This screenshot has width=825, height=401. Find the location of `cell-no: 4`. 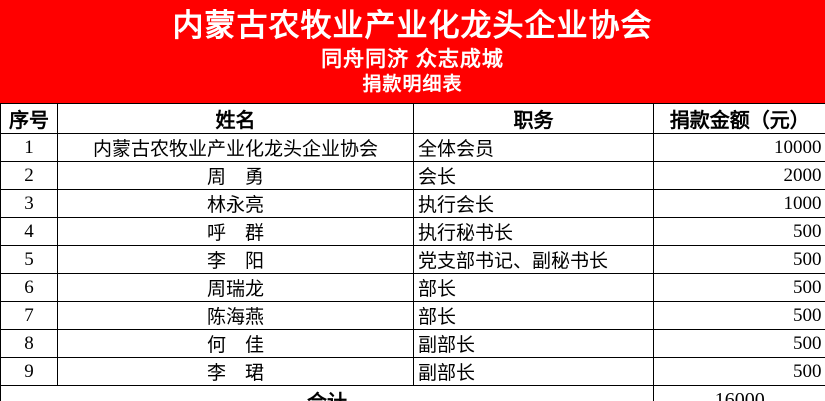

cell-no: 4 is located at coordinates (29, 231).